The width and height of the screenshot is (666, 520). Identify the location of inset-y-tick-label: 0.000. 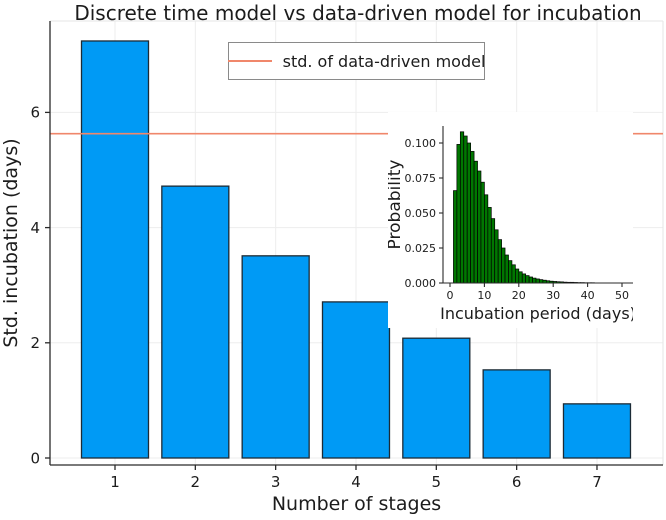
(421, 283).